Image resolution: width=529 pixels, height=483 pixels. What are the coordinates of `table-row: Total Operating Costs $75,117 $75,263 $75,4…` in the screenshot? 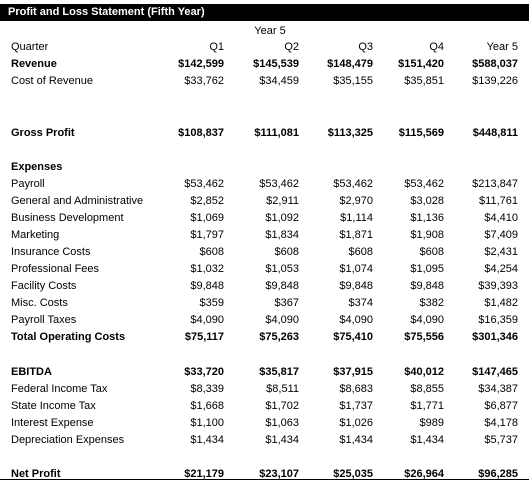 It's located at (264, 337).